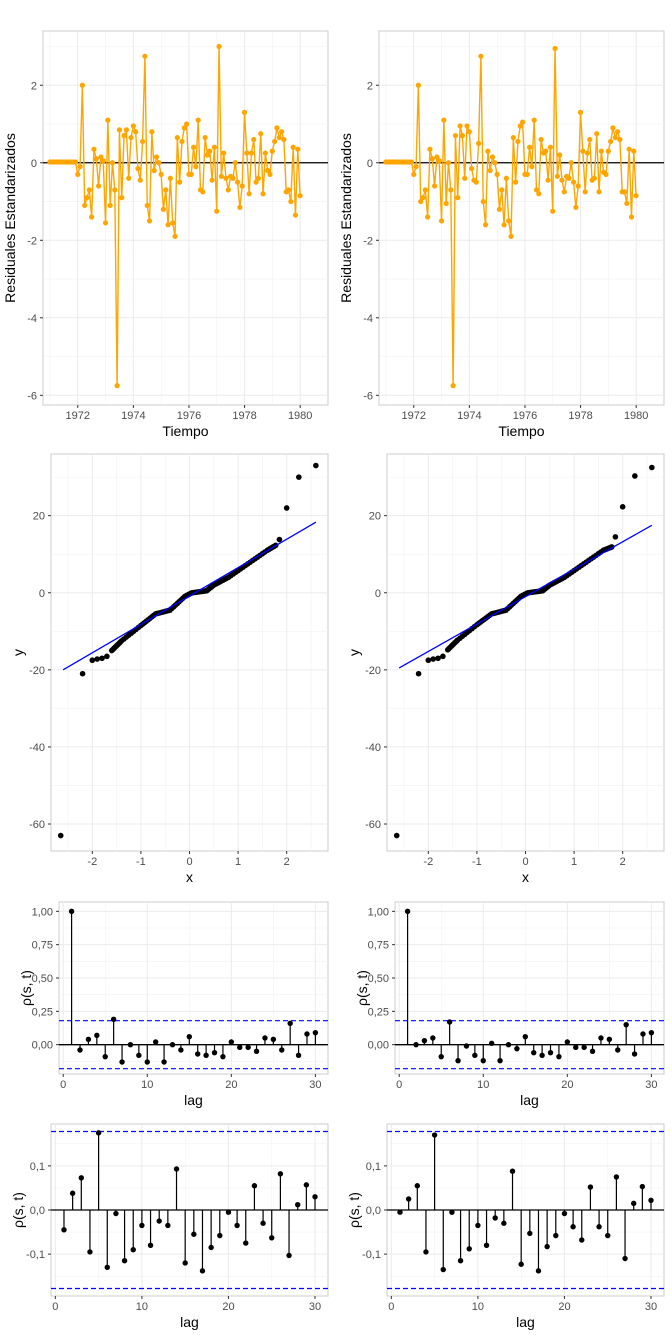 This screenshot has width=672, height=1344. I want to click on y-tick-label: -60, so click(37, 825).